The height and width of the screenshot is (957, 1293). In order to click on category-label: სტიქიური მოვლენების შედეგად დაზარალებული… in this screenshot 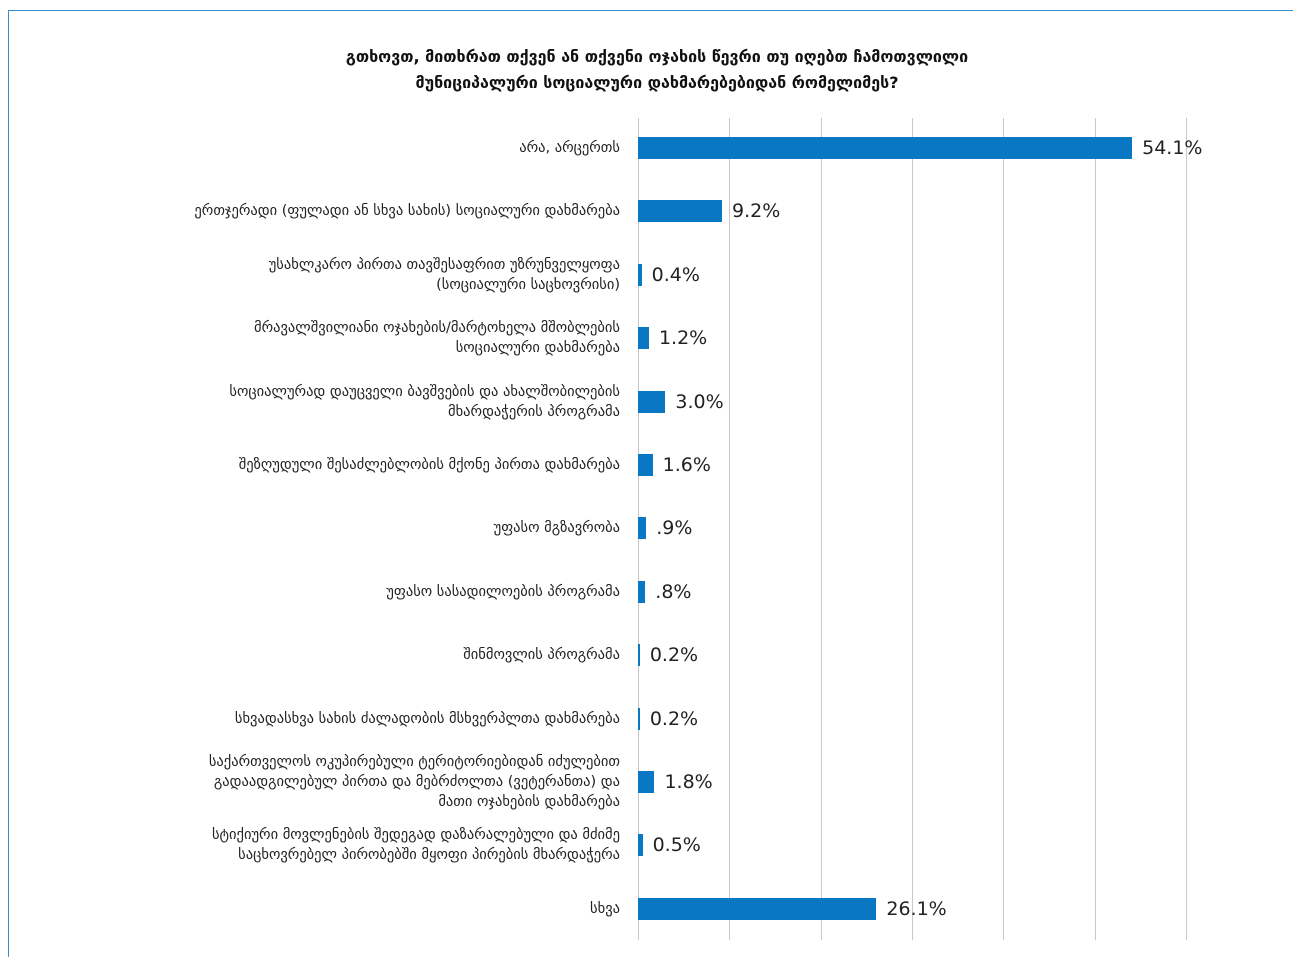, I will do `click(415, 845)`.